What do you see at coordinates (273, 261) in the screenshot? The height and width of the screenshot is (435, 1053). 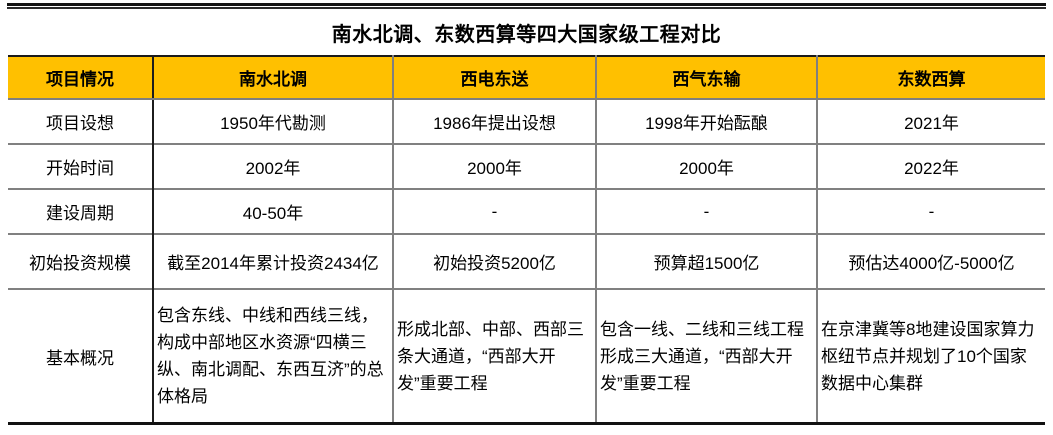 I see `cell-value: 截至2014年累计投资2434亿` at bounding box center [273, 261].